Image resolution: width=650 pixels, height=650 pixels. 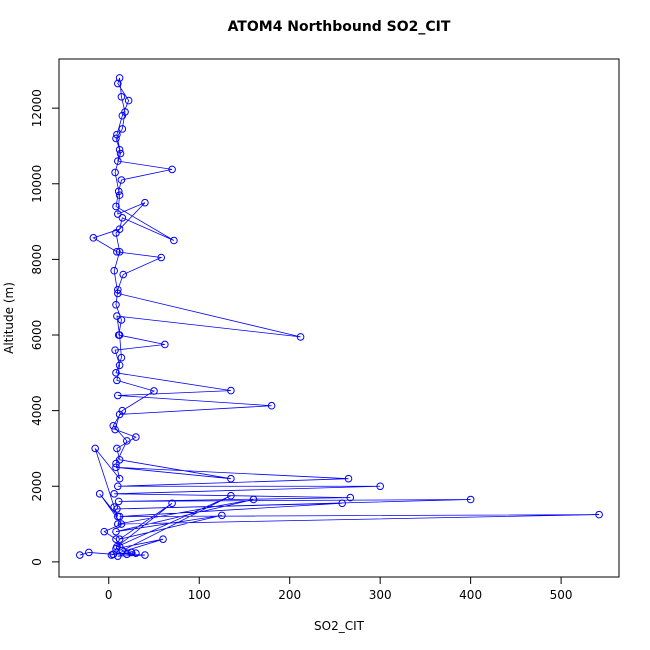 I want to click on x-tick-label: 400, so click(x=470, y=595).